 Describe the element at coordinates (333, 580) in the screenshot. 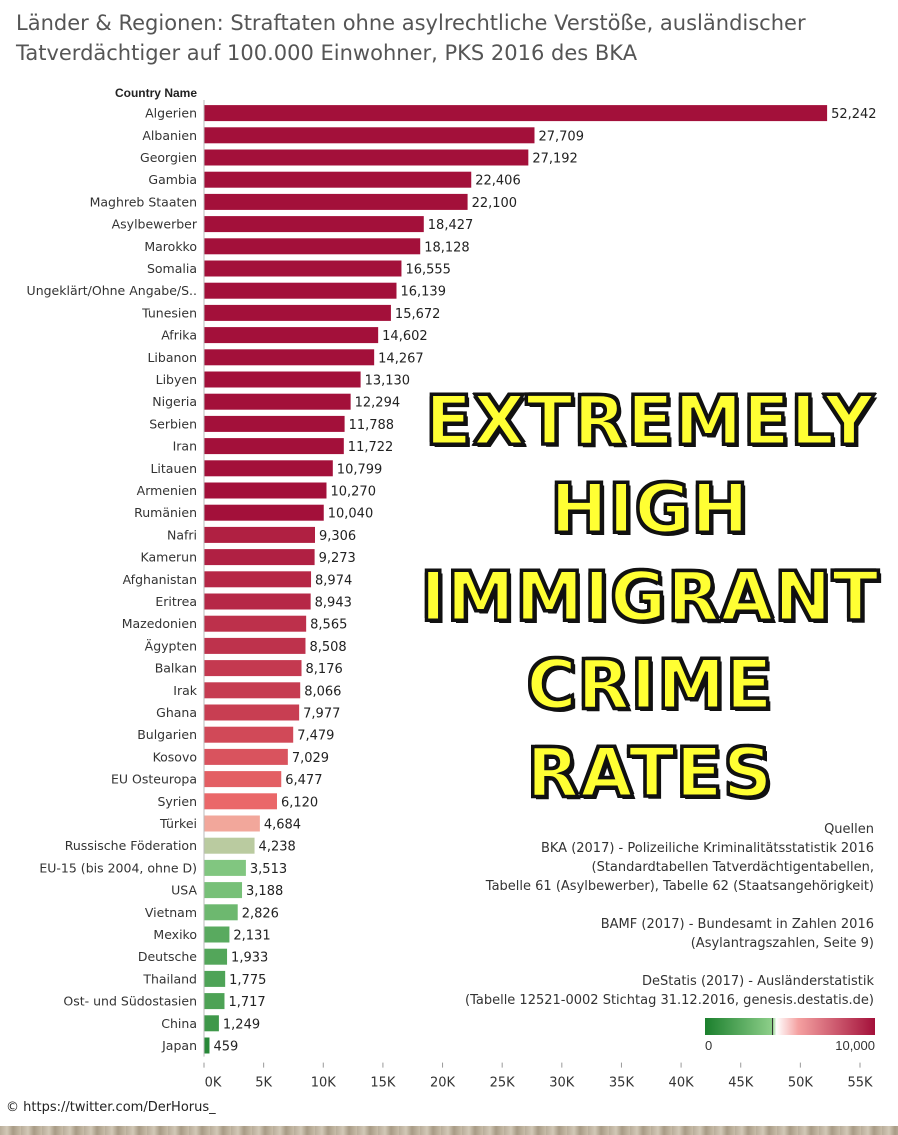

I see `bar-value-label: 8,974` at that location.